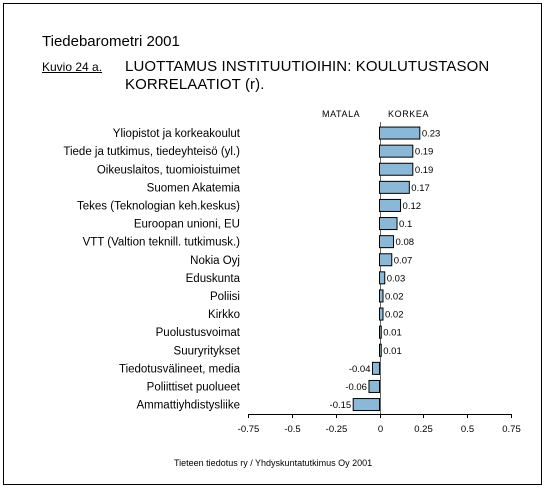 Image resolution: width=548 pixels, height=491 pixels. What do you see at coordinates (169, 170) in the screenshot?
I see `category-label: Oikeuslaitos, tuomioistuimet` at bounding box center [169, 170].